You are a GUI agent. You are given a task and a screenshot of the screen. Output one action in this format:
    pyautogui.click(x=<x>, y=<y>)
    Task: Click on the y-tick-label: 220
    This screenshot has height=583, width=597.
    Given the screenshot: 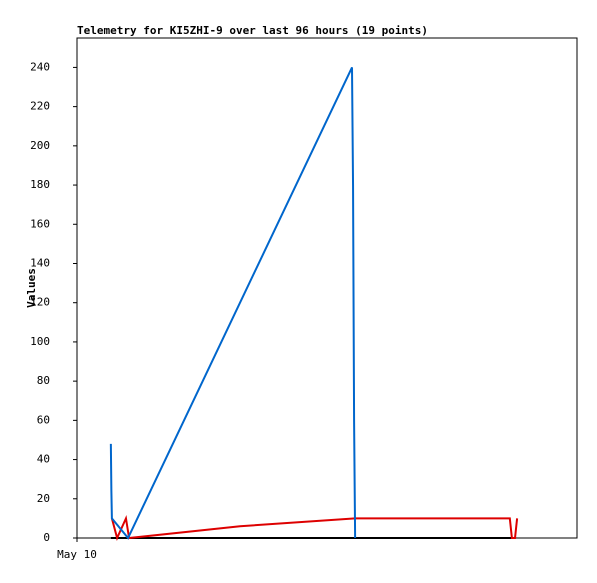 What is the action you would take?
    pyautogui.click(x=40, y=106)
    